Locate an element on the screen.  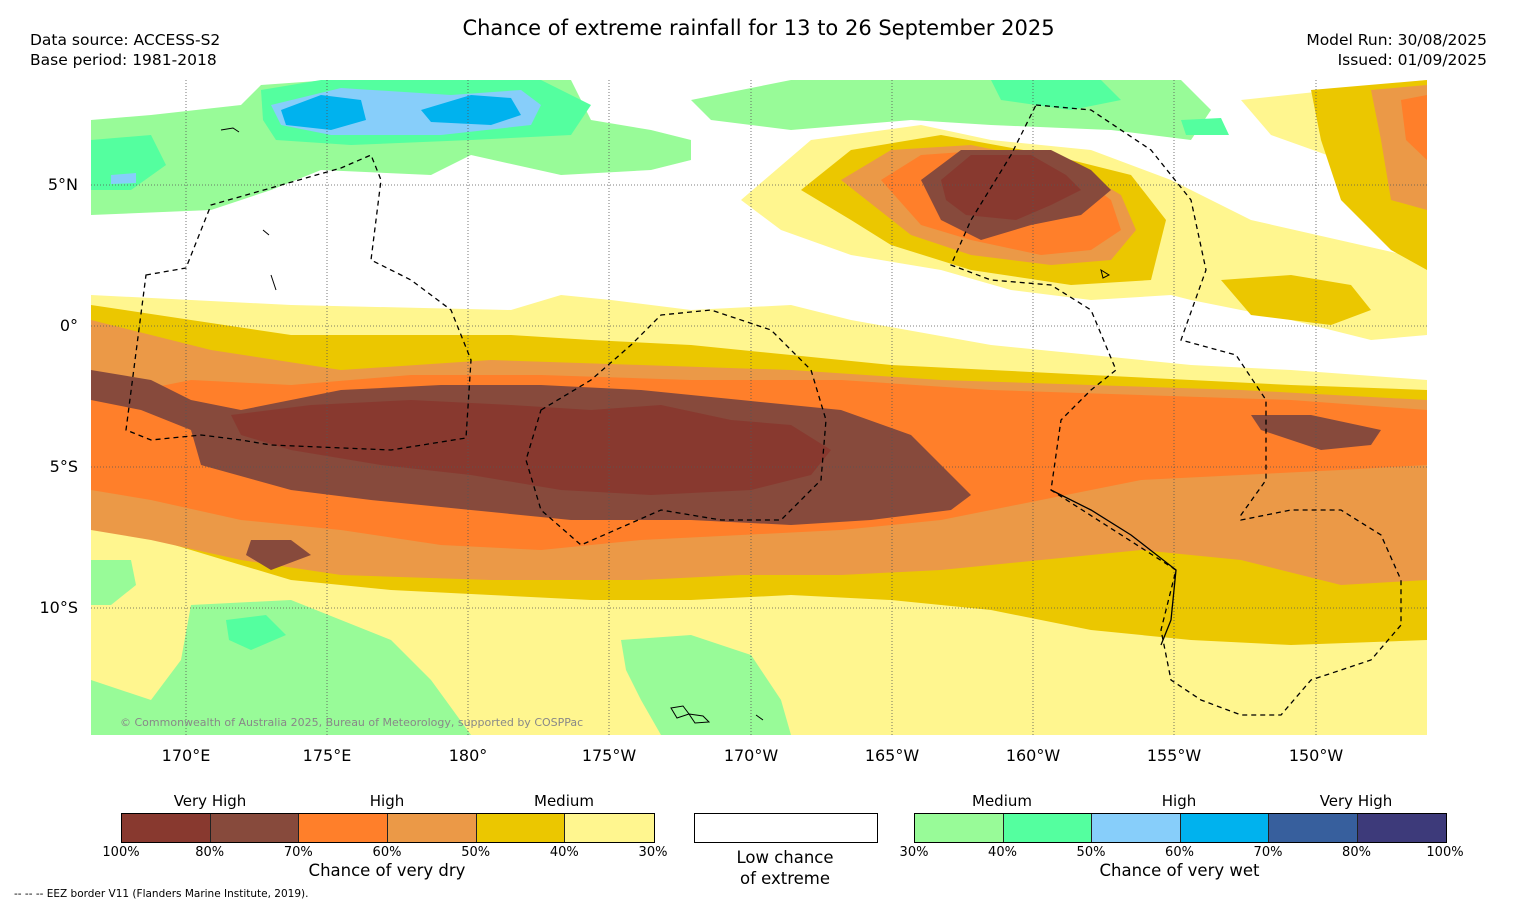
wet-colorbar is located at coordinates (1180, 828).